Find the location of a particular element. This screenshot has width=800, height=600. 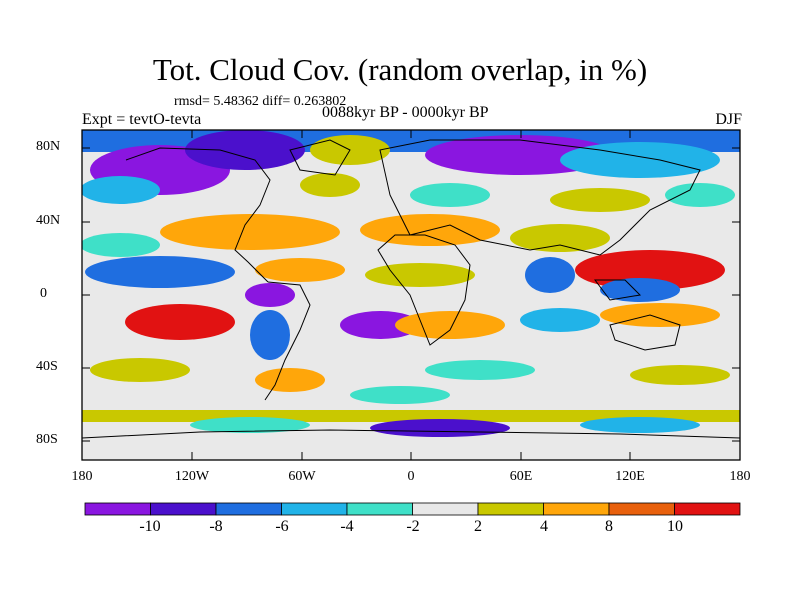

rmsd-diff-stat: rmsd= 5.48362 diff= 0.263802 is located at coordinates (260, 101).